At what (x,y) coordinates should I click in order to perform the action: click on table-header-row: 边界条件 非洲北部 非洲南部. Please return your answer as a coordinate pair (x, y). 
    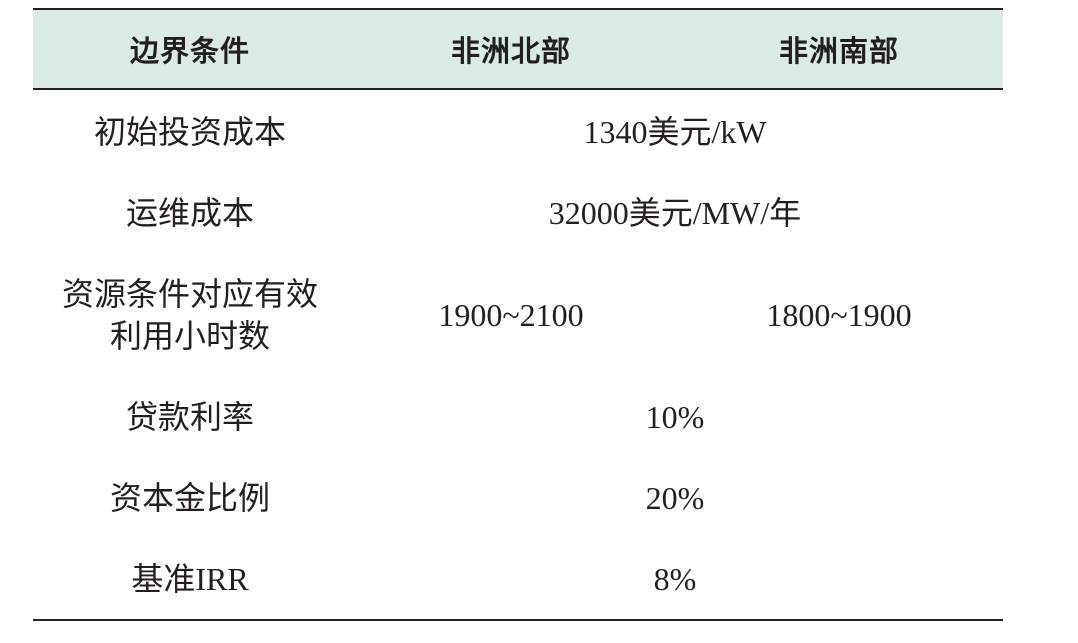
    Looking at the image, I should click on (518, 49).